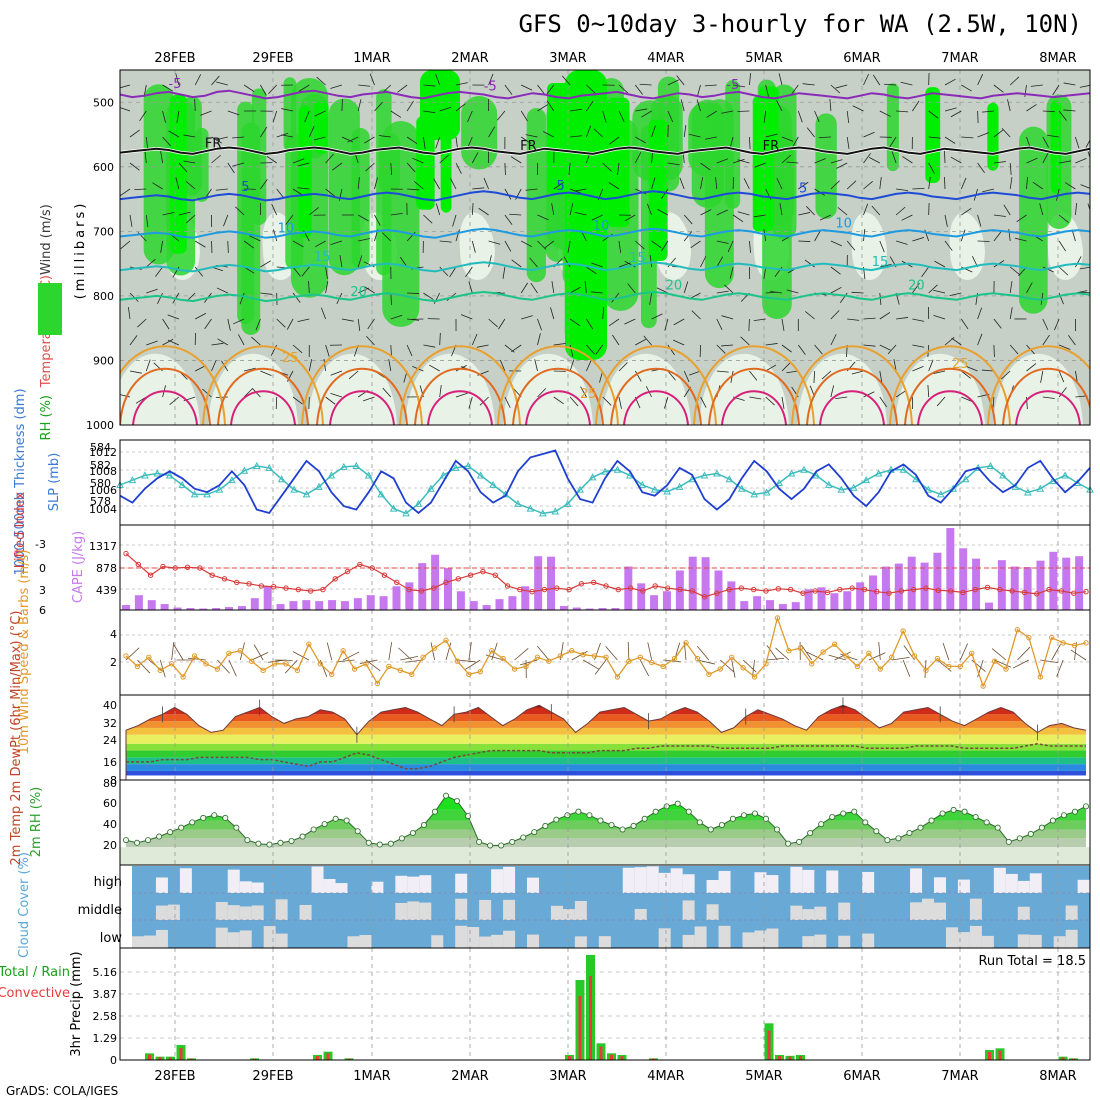 The height and width of the screenshot is (1100, 1100). What do you see at coordinates (24, 905) in the screenshot?
I see `cloud-axis-label: Cloud Cover (%)` at bounding box center [24, 905].